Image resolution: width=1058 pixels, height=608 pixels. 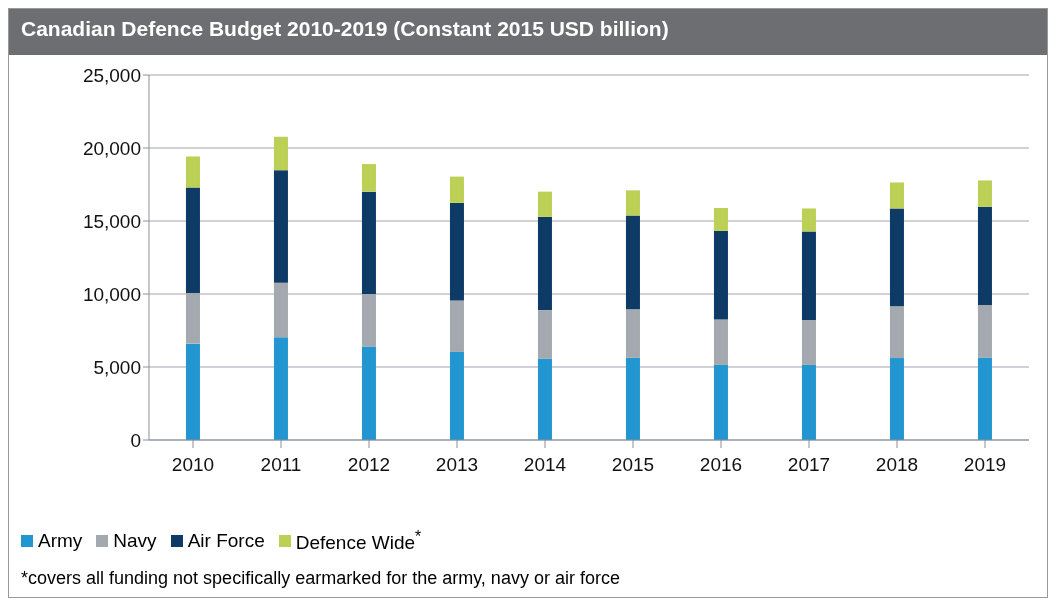 I want to click on x-tick-label: 2012, so click(x=369, y=465).